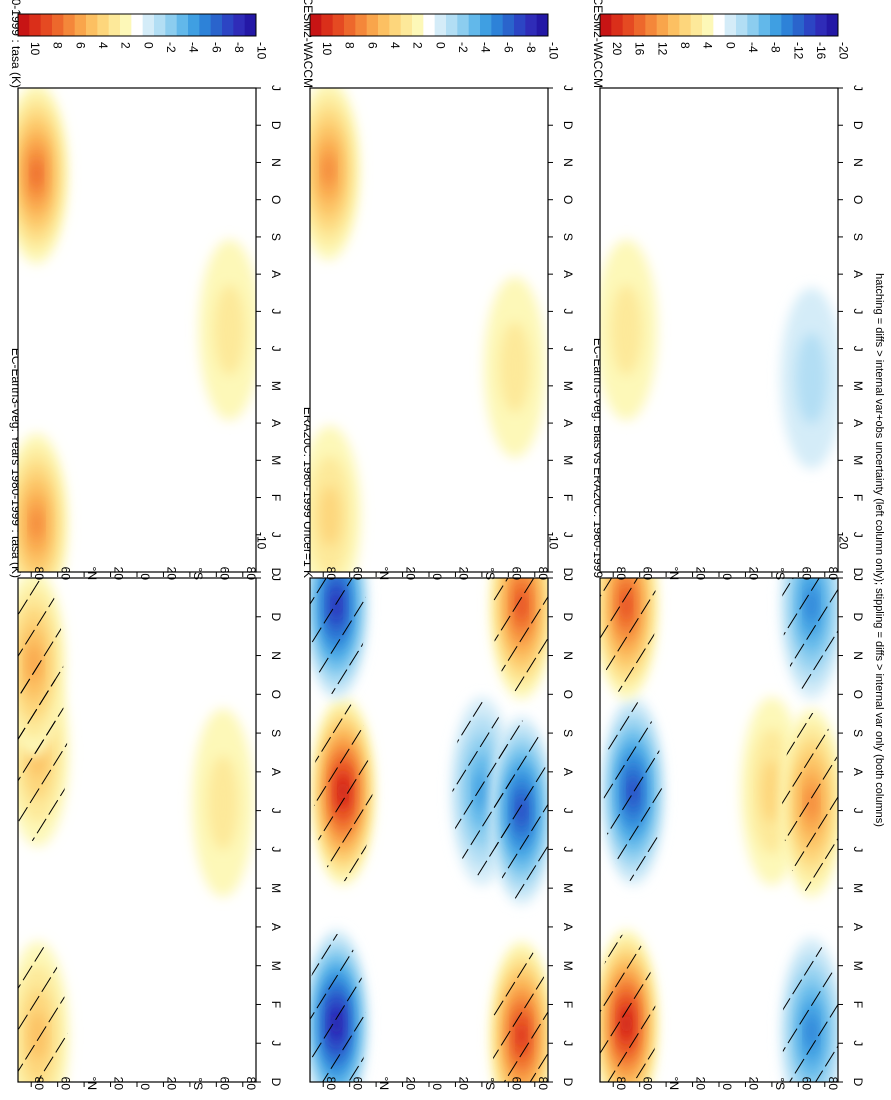 Image resolution: width=891 pixels, height=1100 pixels. What do you see at coordinates (598, 44) in the screenshot?
I see `panel-title: EC-Earth3-Veg: Change vs CESM2-WACCM` at bounding box center [598, 44].